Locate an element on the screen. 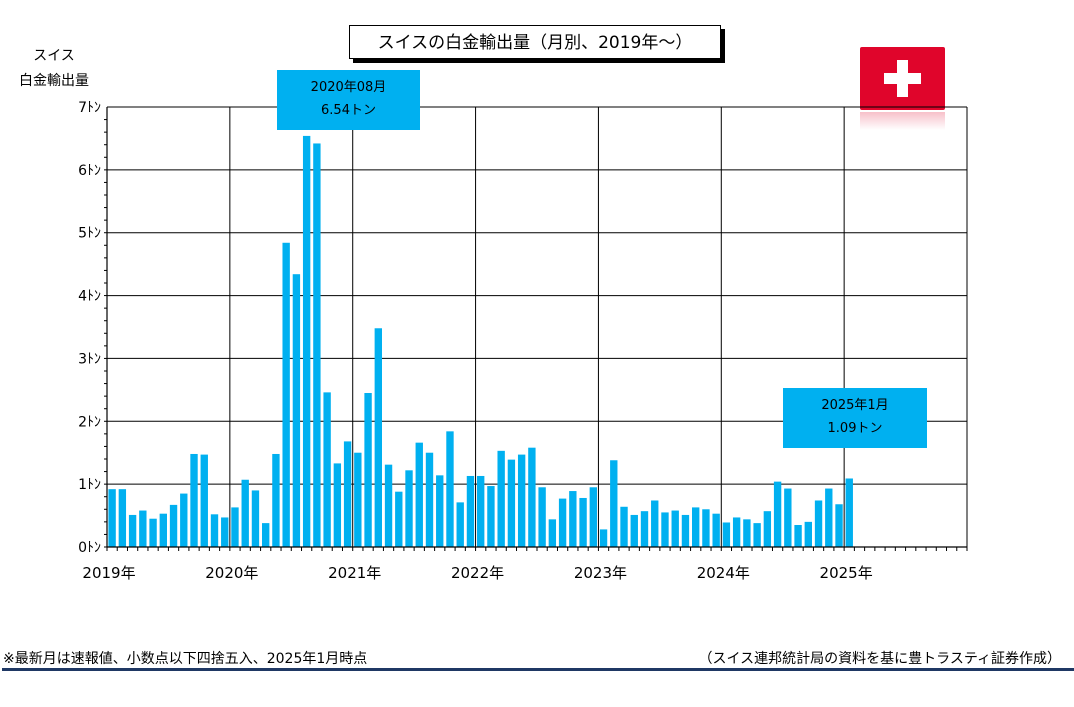 This screenshot has width=1074, height=707. x-tick-label: 2024年 is located at coordinates (723, 573).